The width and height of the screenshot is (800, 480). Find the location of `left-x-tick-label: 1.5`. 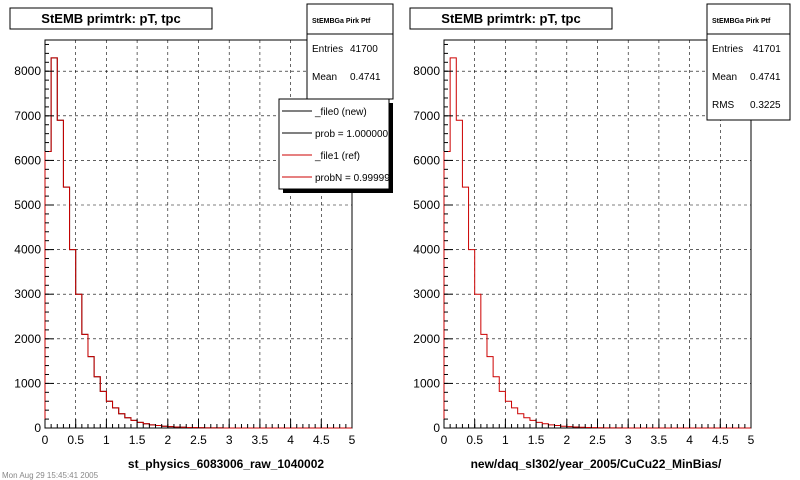

left-x-tick-label: 1.5 is located at coordinates (137, 440).